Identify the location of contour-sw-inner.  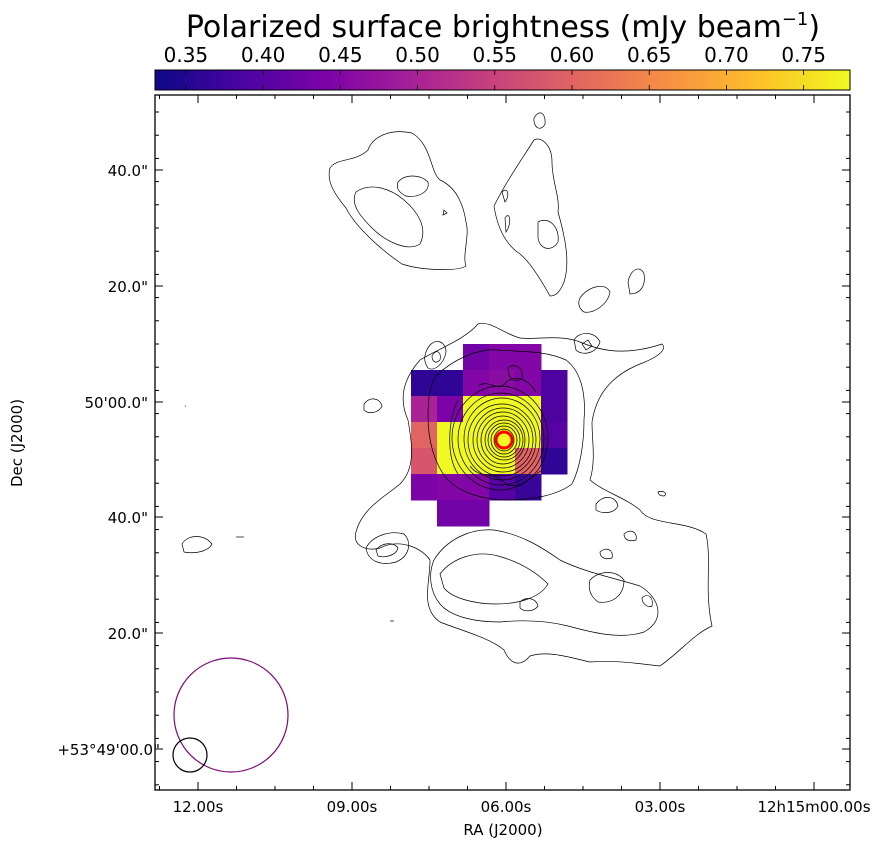
(387, 550).